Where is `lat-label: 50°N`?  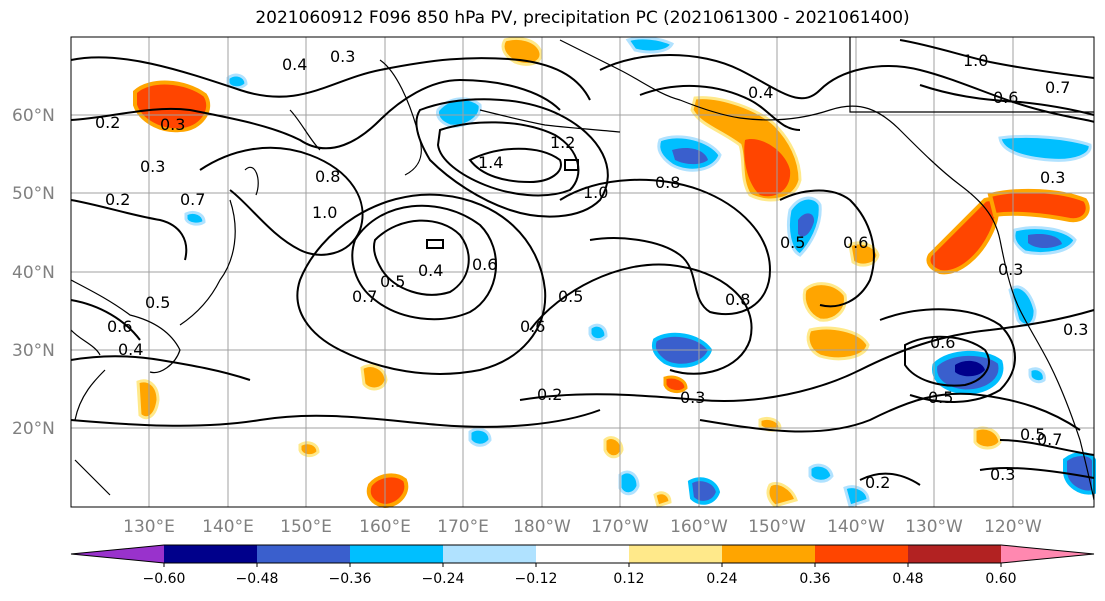
lat-label: 50°N is located at coordinates (33, 194).